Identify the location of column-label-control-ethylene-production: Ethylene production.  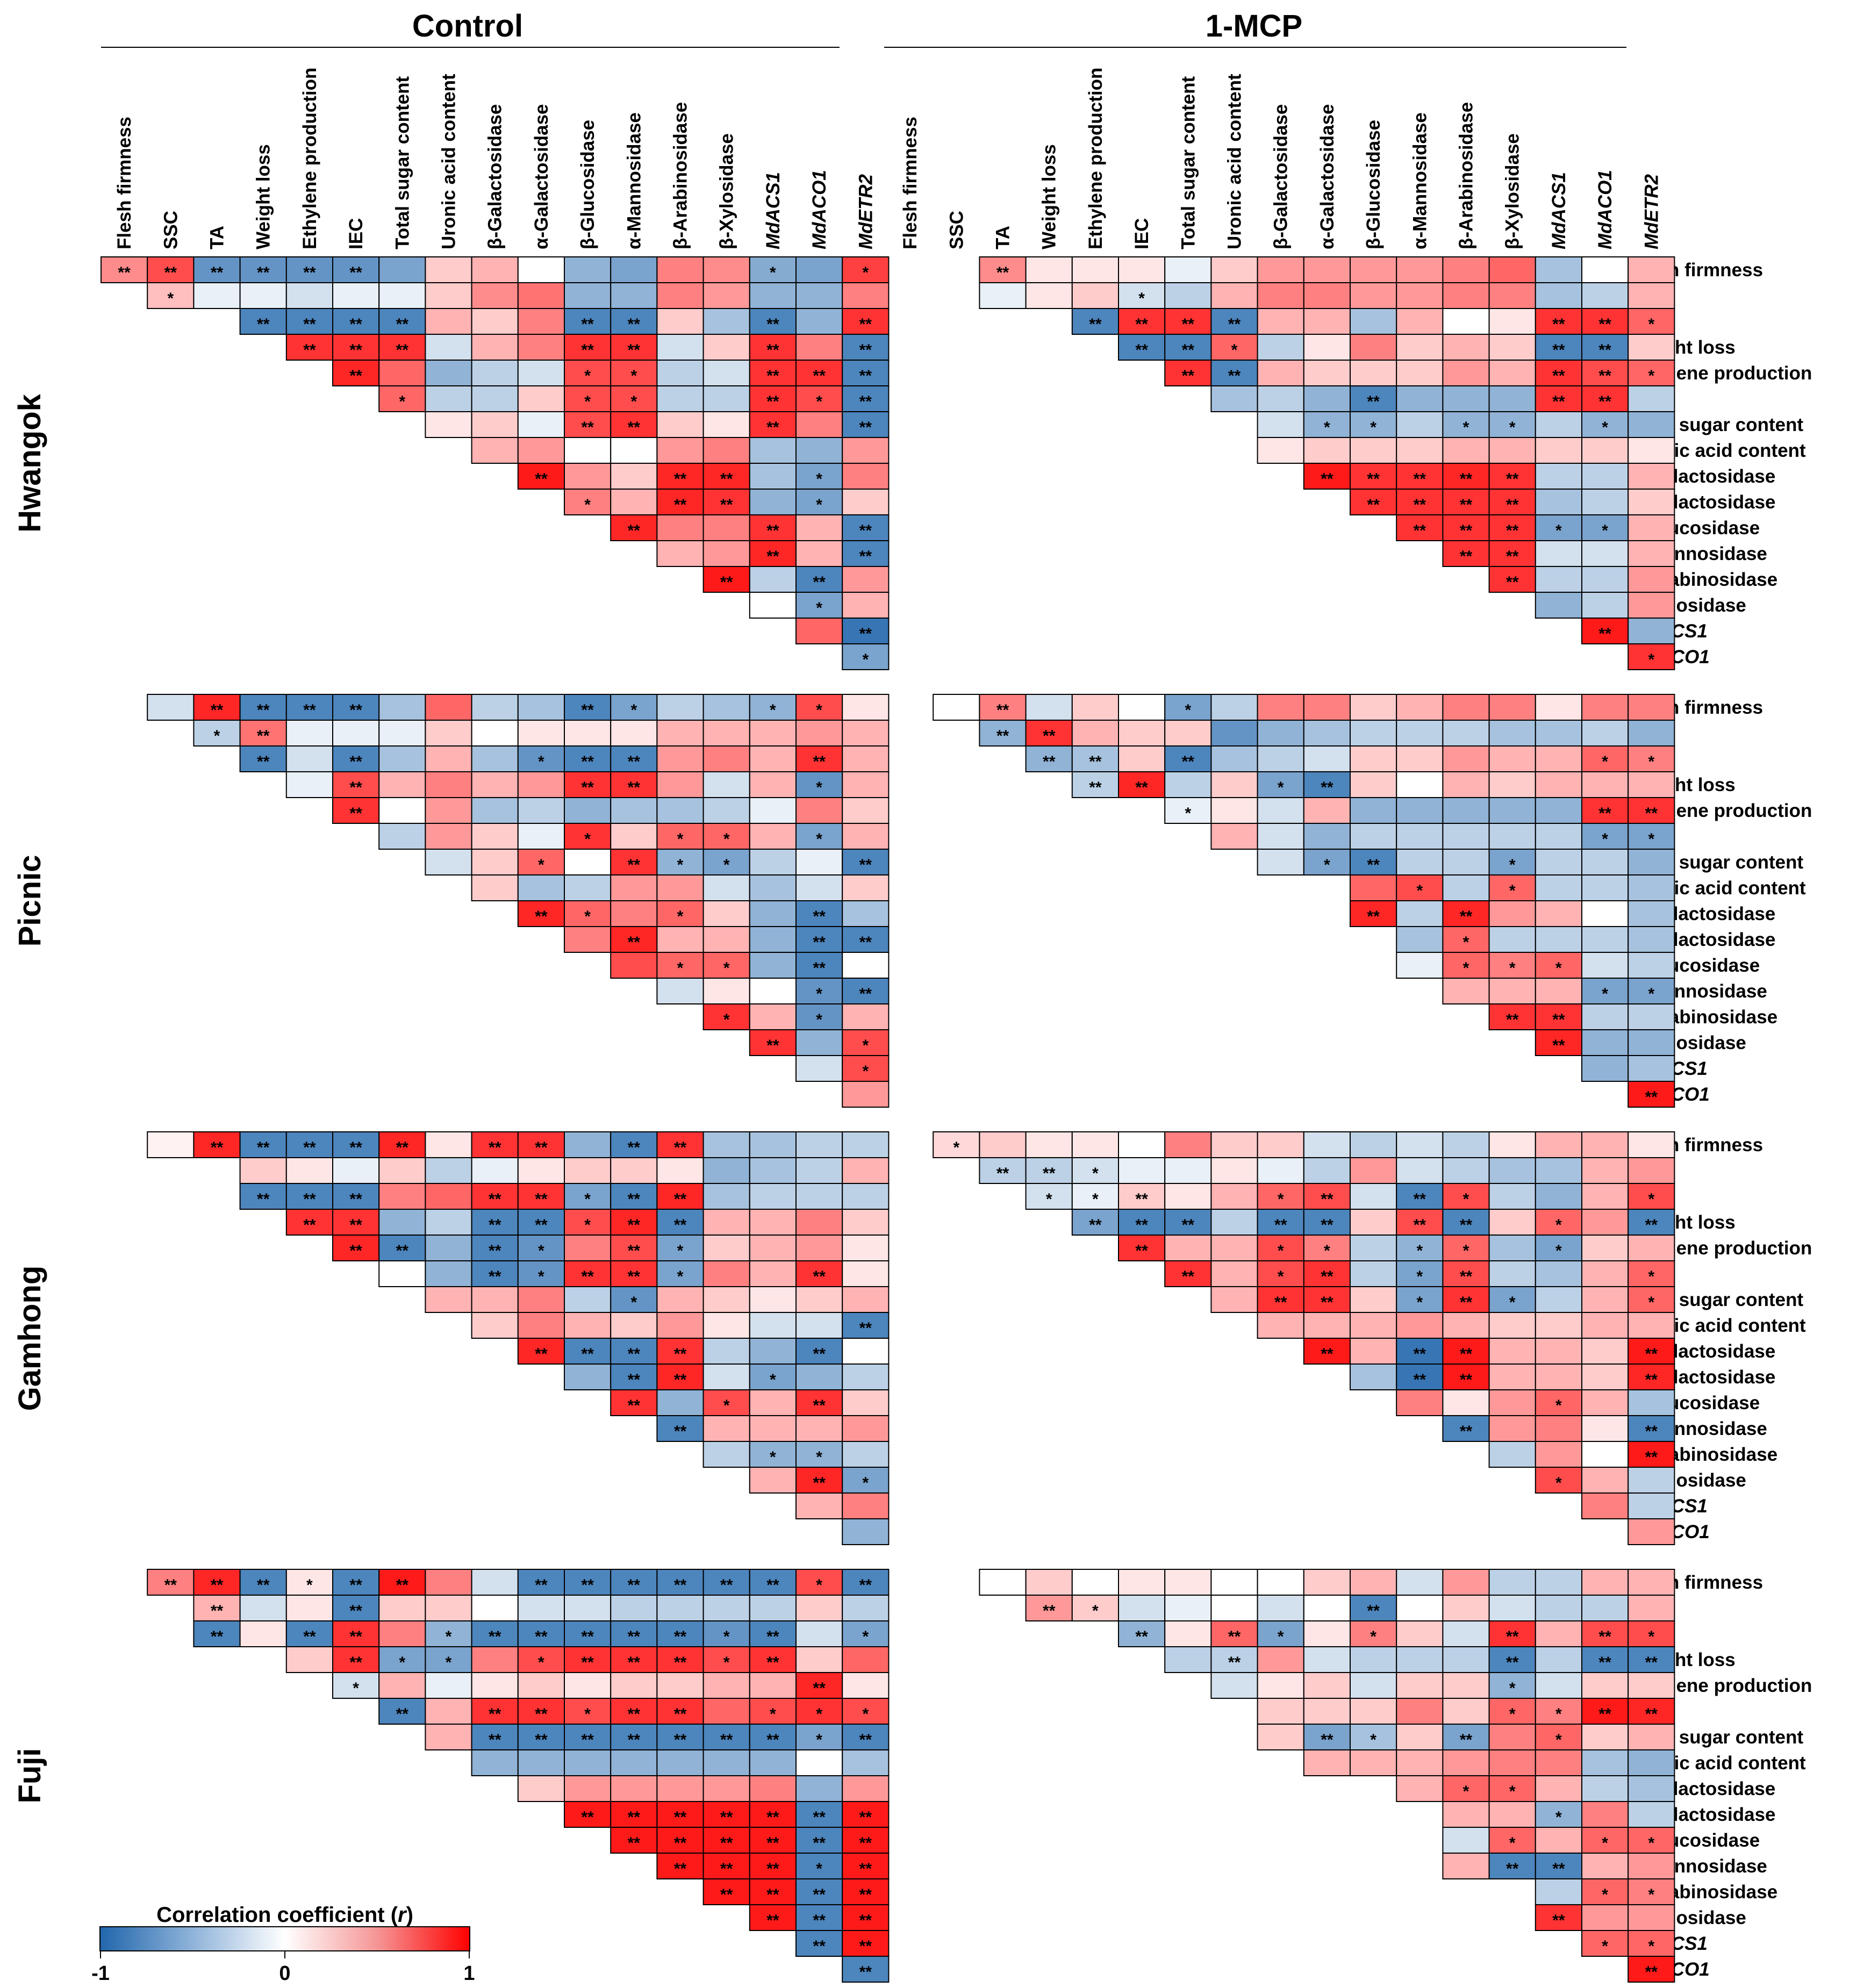
(310, 158).